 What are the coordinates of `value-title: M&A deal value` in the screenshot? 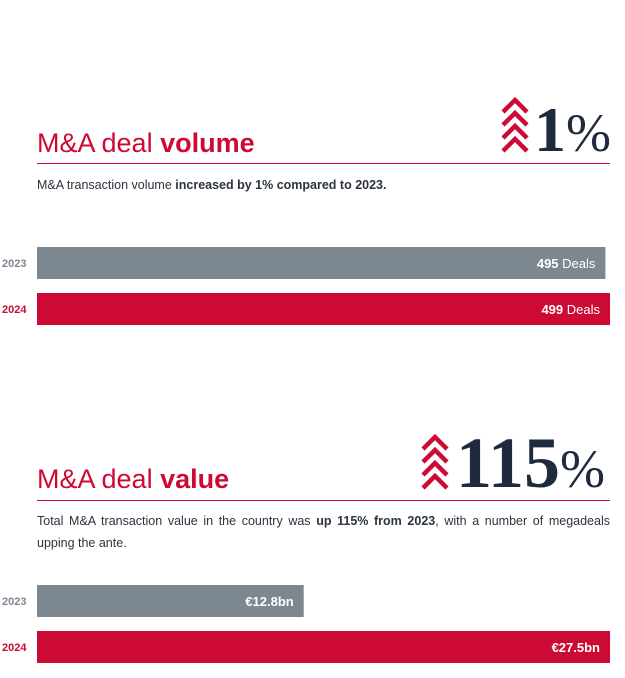 It's located at (133, 479).